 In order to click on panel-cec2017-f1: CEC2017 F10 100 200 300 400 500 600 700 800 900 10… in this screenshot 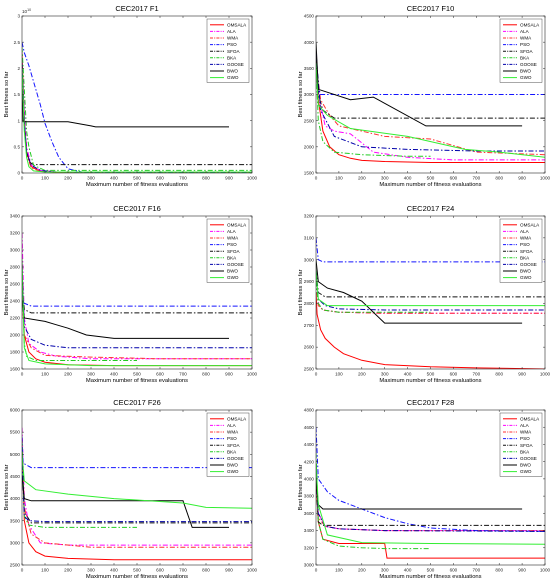, I will do `click(131, 96)`.